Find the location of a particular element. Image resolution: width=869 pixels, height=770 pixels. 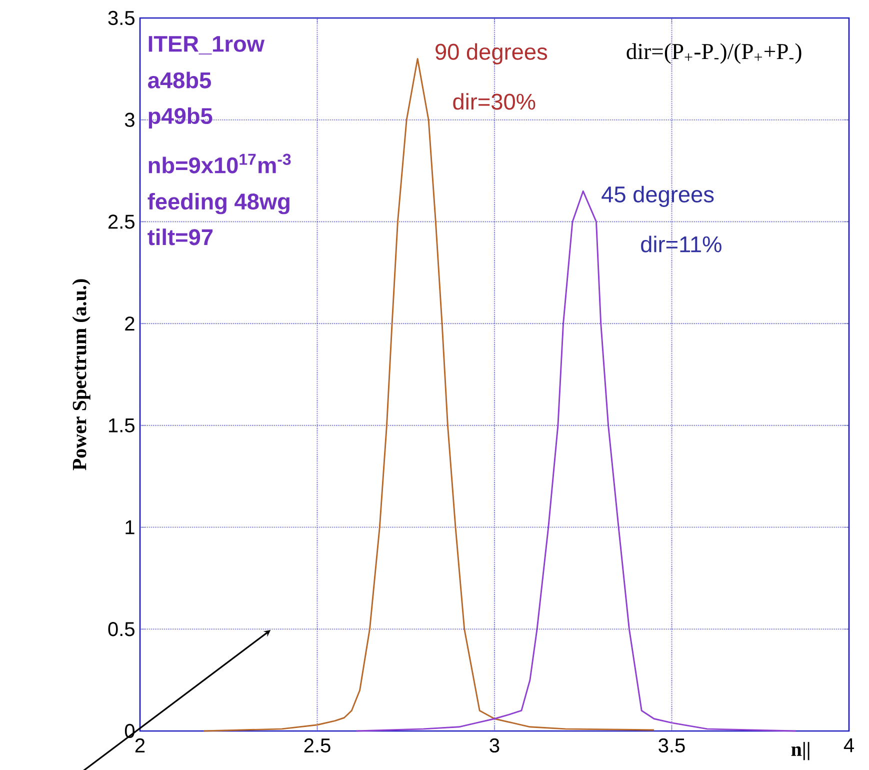

annotation: dir=11% is located at coordinates (681, 244).